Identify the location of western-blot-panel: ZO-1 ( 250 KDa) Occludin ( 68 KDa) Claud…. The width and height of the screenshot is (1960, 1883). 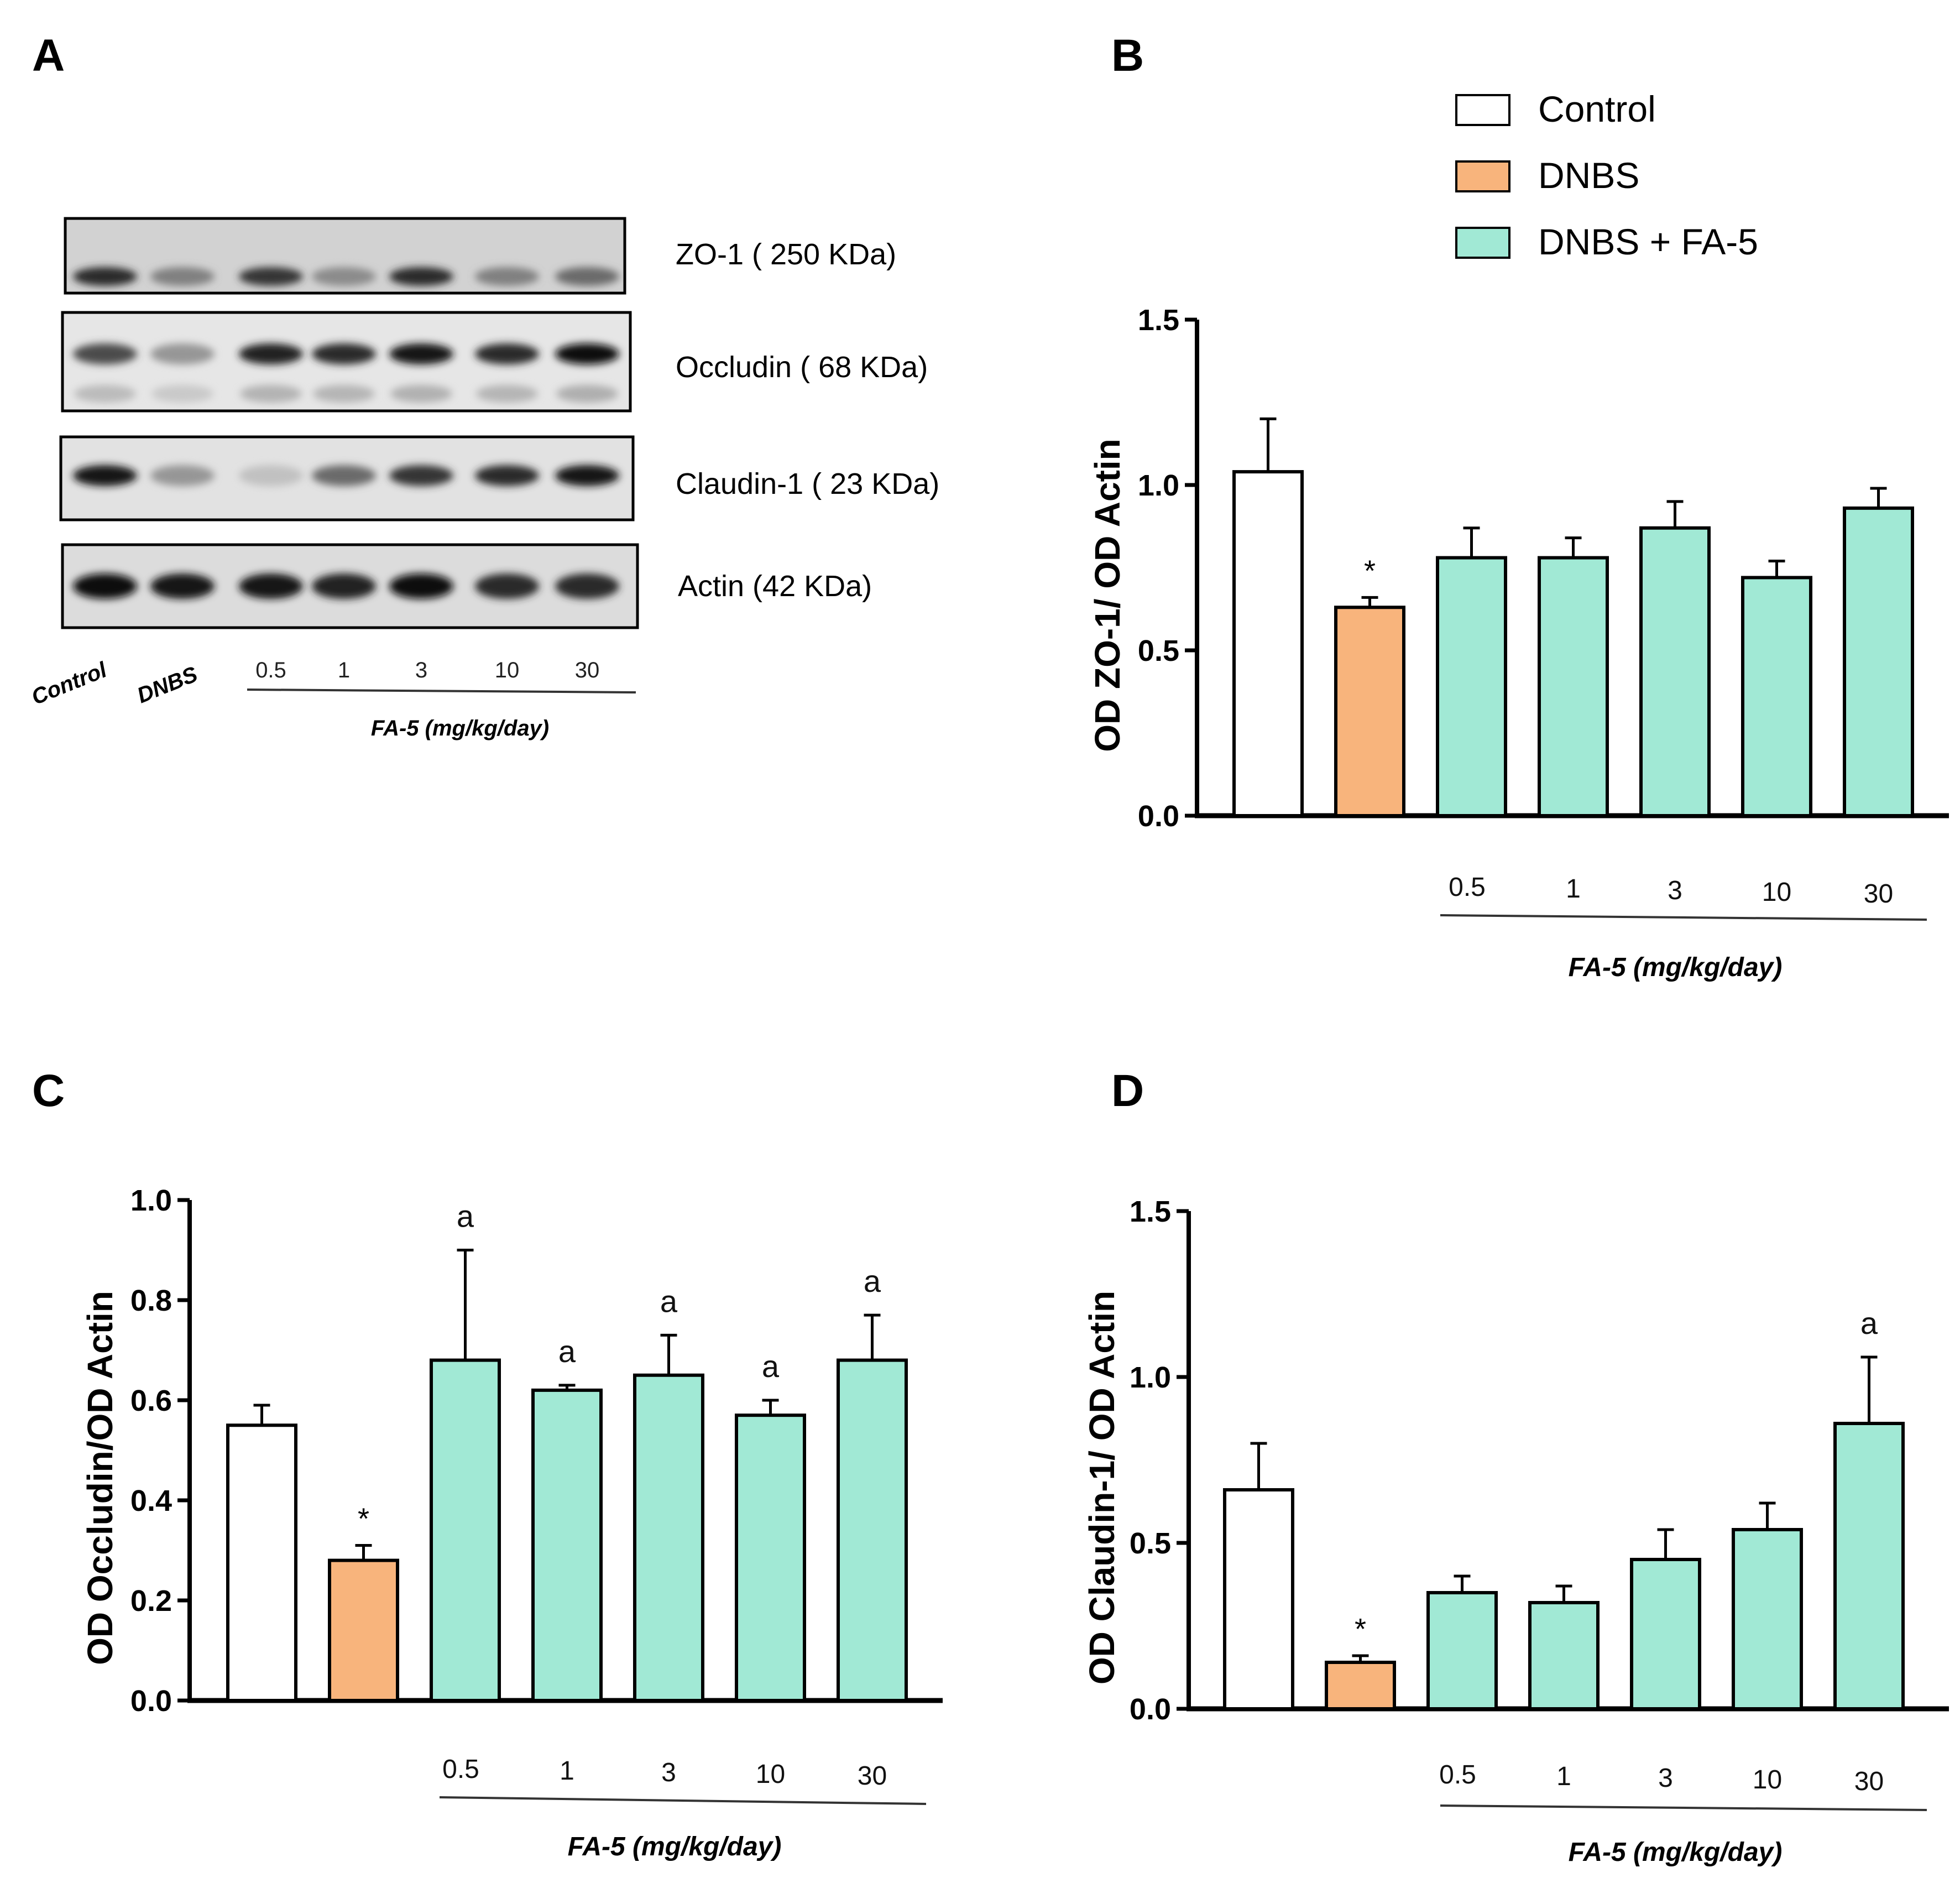
(484, 478).